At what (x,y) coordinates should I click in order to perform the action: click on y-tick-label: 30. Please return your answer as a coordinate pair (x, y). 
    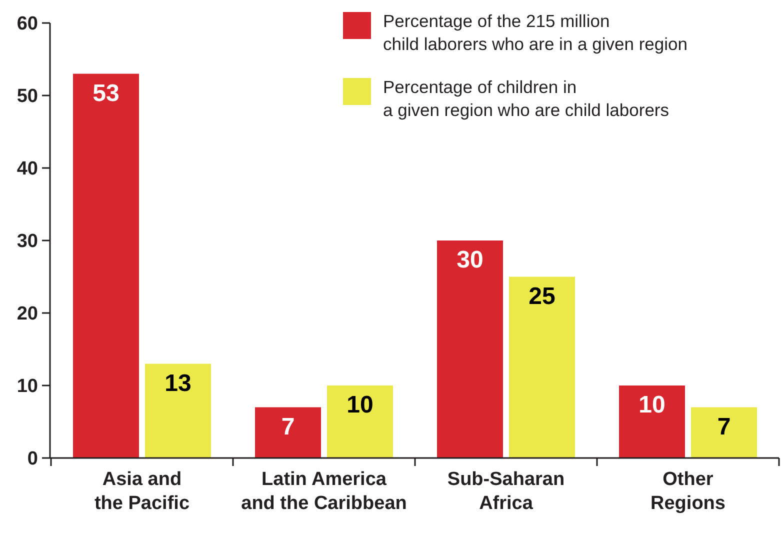
    Looking at the image, I should click on (27, 241).